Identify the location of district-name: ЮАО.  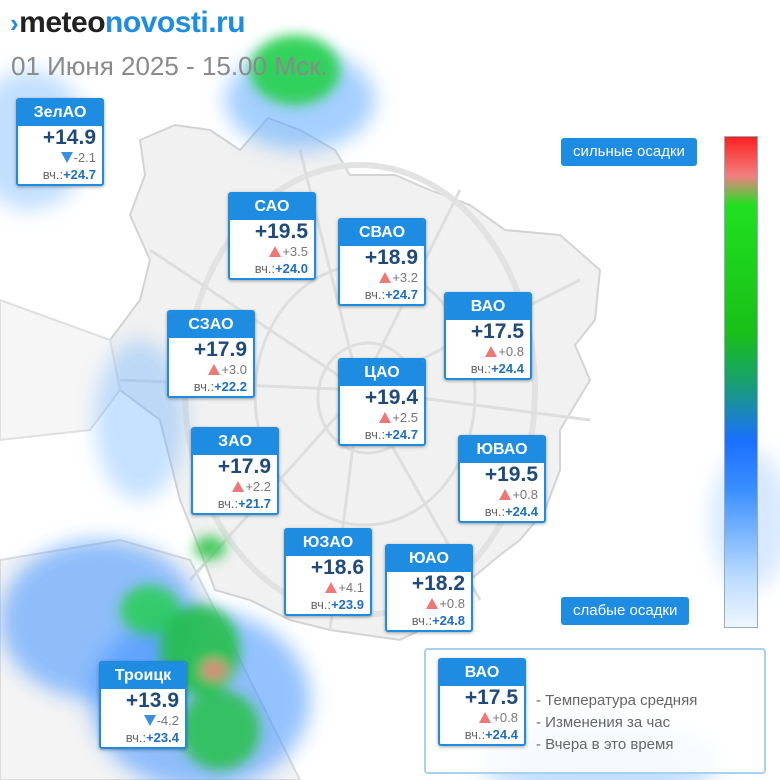
(429, 559).